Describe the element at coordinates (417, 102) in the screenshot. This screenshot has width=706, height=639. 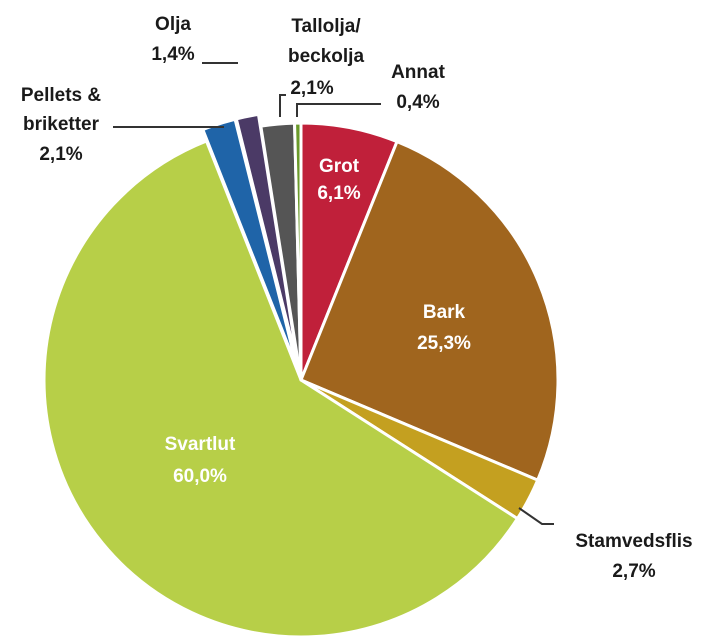
I see `label-annat-value: 0,4%` at that location.